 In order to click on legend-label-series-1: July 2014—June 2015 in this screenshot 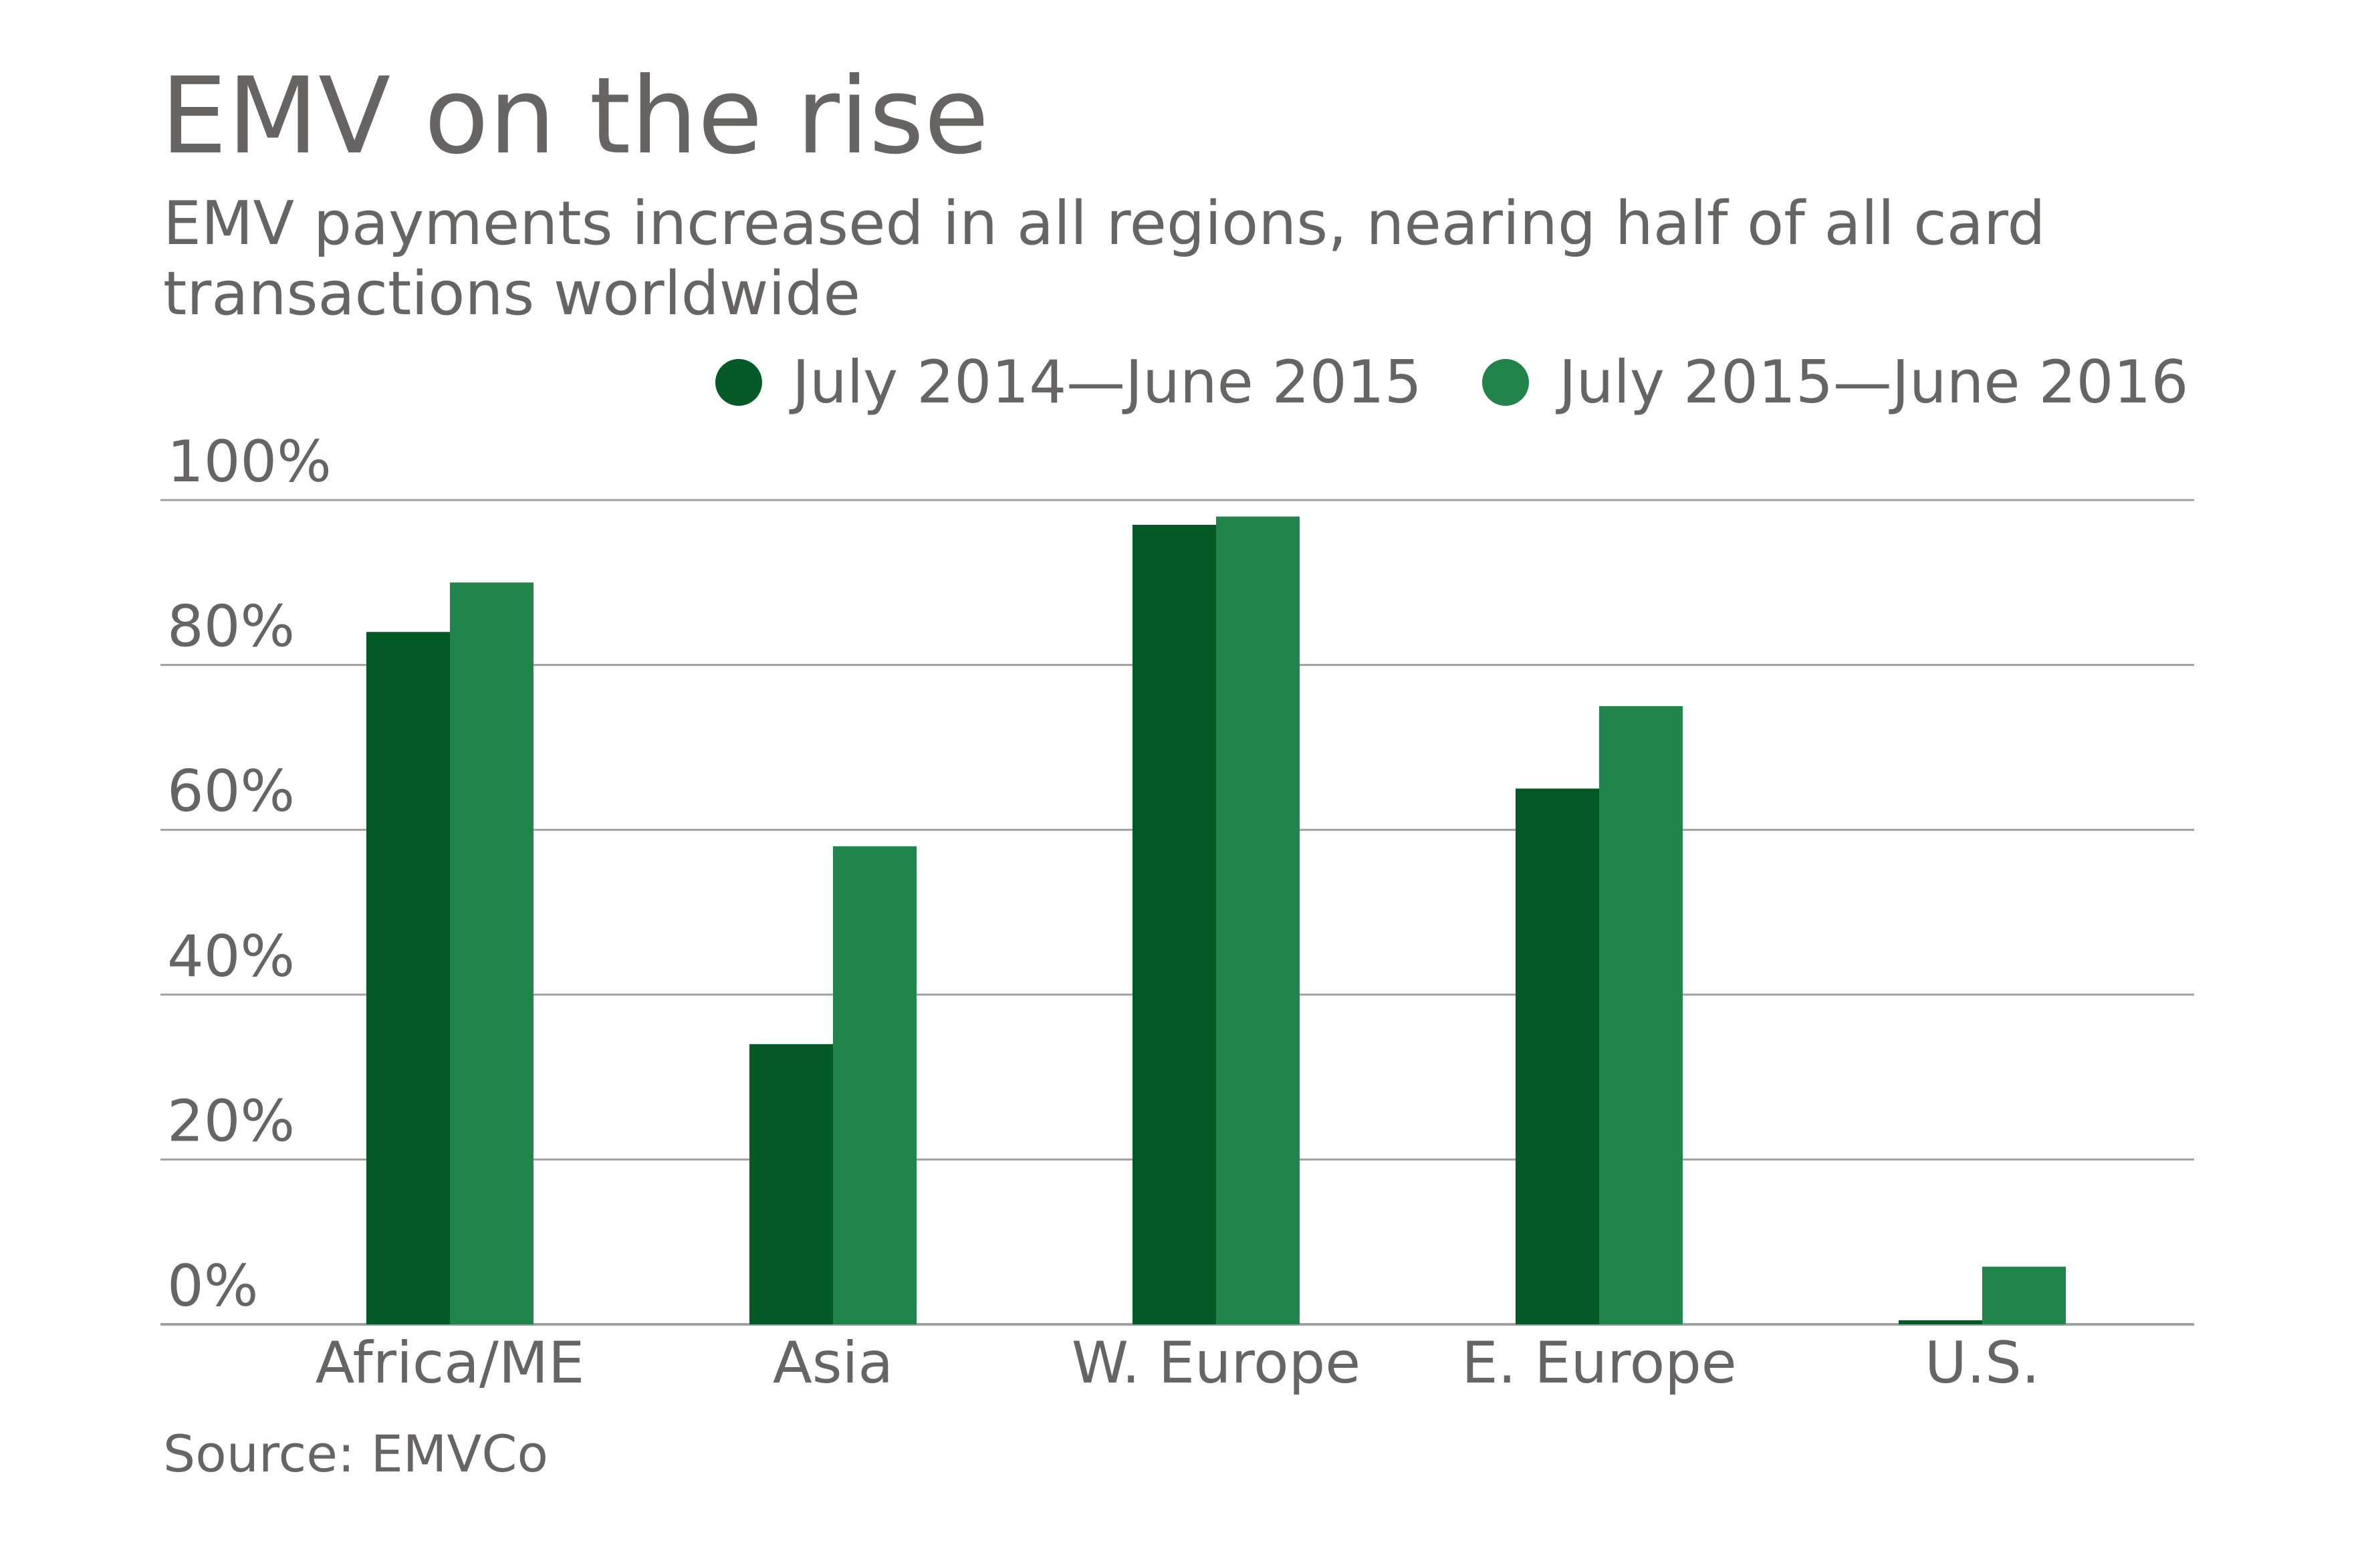, I will do `click(1107, 382)`.